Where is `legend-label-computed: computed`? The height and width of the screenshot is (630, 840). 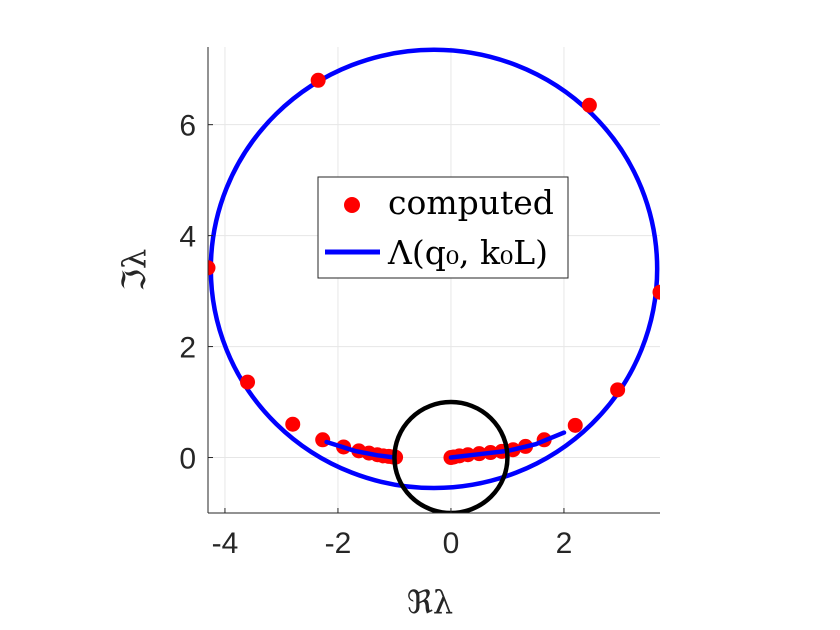
legend-label-computed: computed is located at coordinates (471, 202).